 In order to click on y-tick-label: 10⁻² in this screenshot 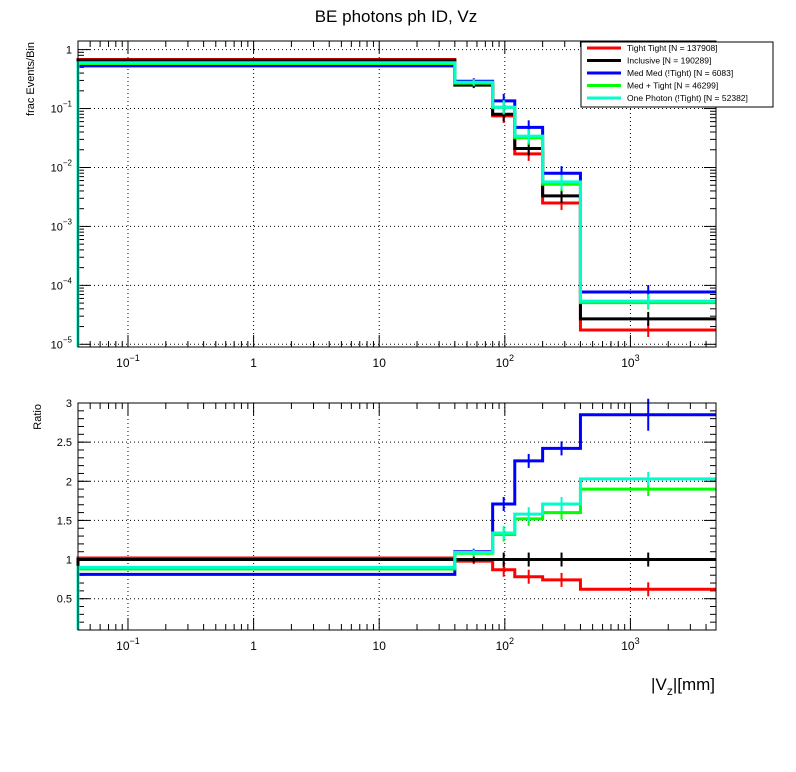, I will do `click(62, 166)`.